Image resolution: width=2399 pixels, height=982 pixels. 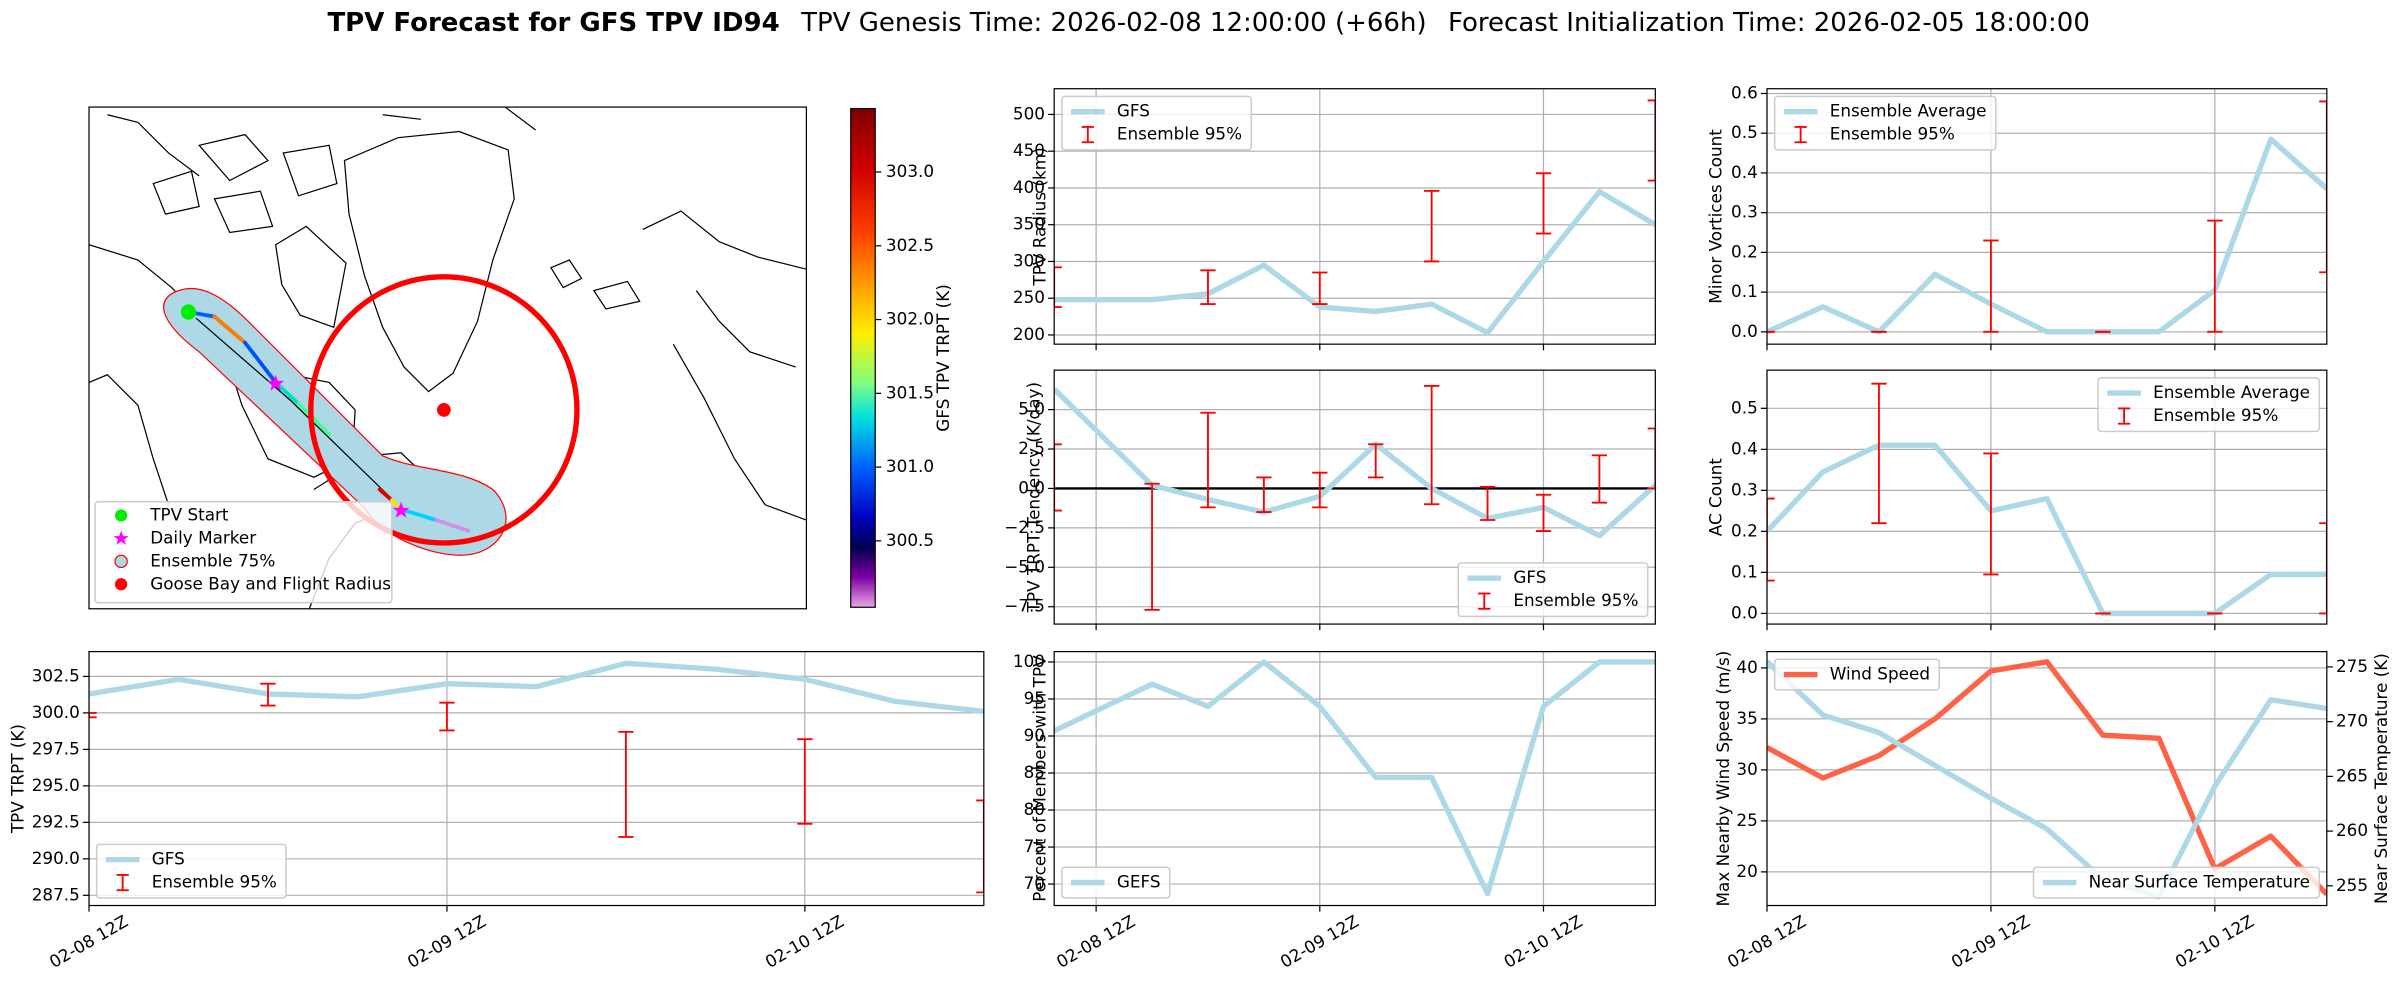 I want to click on gfs-track, so click(x=328, y=421).